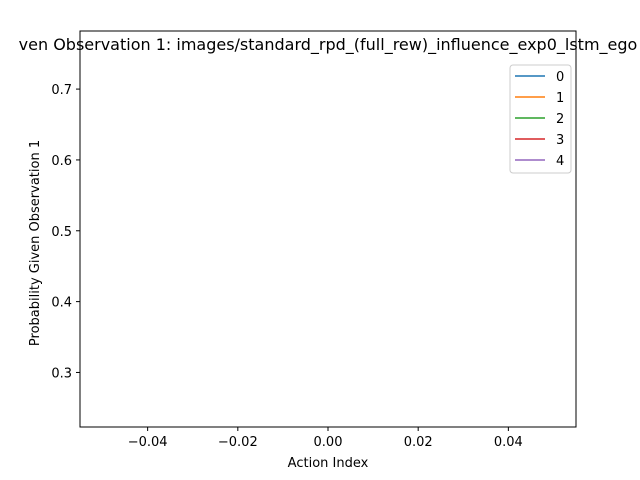 This screenshot has width=640, height=480. Describe the element at coordinates (61, 373) in the screenshot. I see `y-tick-label: 0.3` at that location.